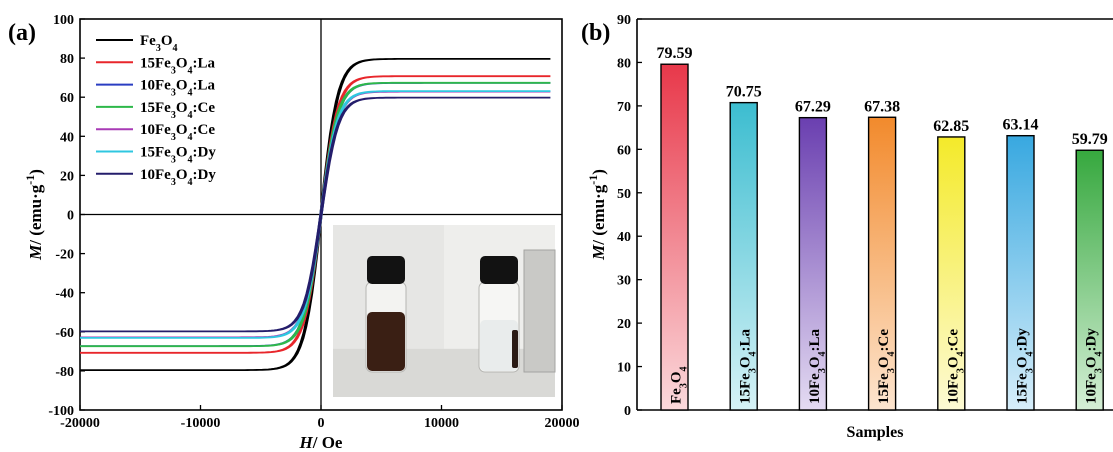 The height and width of the screenshot is (452, 1113). Describe the element at coordinates (813, 263) in the screenshot. I see `bar-10Fe3O4:La` at that location.